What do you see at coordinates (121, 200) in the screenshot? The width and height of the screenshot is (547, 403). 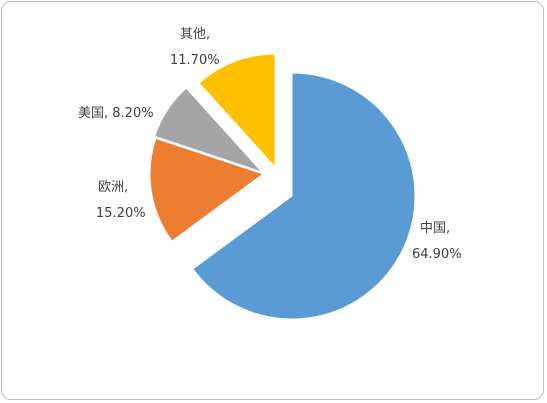 I see `label-europe: 欧洲, 15.20%` at bounding box center [121, 200].